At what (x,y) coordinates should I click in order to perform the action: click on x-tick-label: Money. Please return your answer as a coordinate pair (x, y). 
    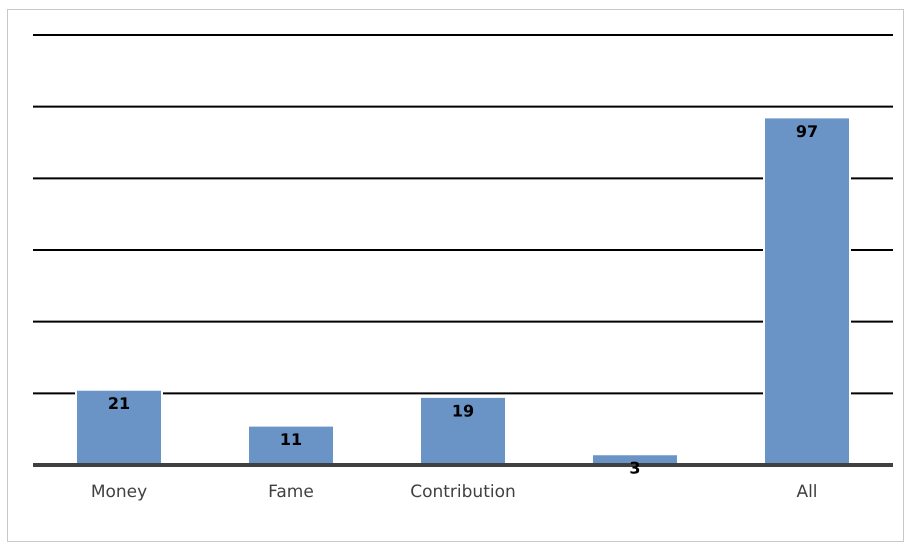
    Looking at the image, I should click on (119, 492).